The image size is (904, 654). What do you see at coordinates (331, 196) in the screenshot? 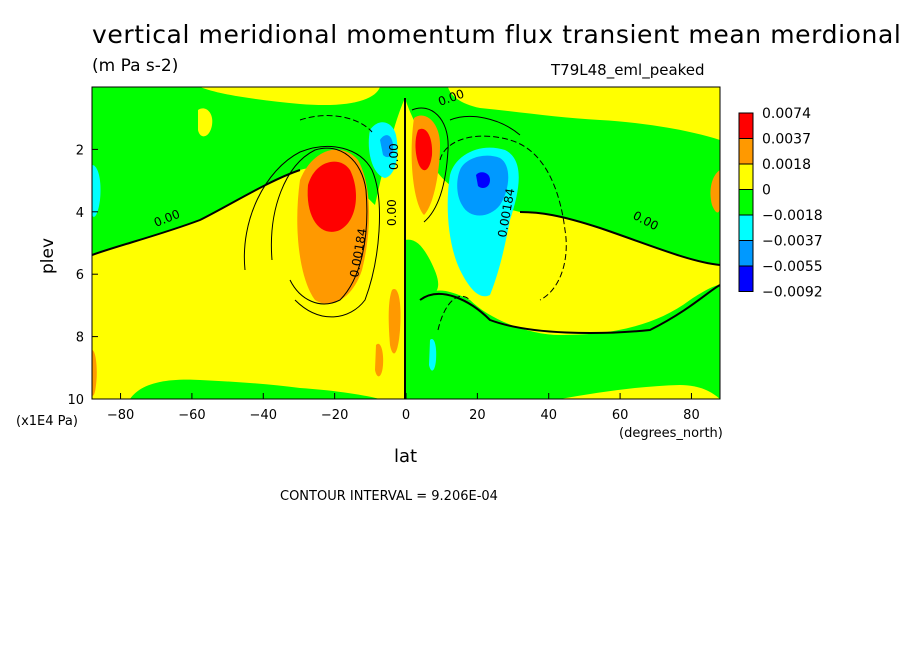
I see `field-sh-red` at bounding box center [331, 196].